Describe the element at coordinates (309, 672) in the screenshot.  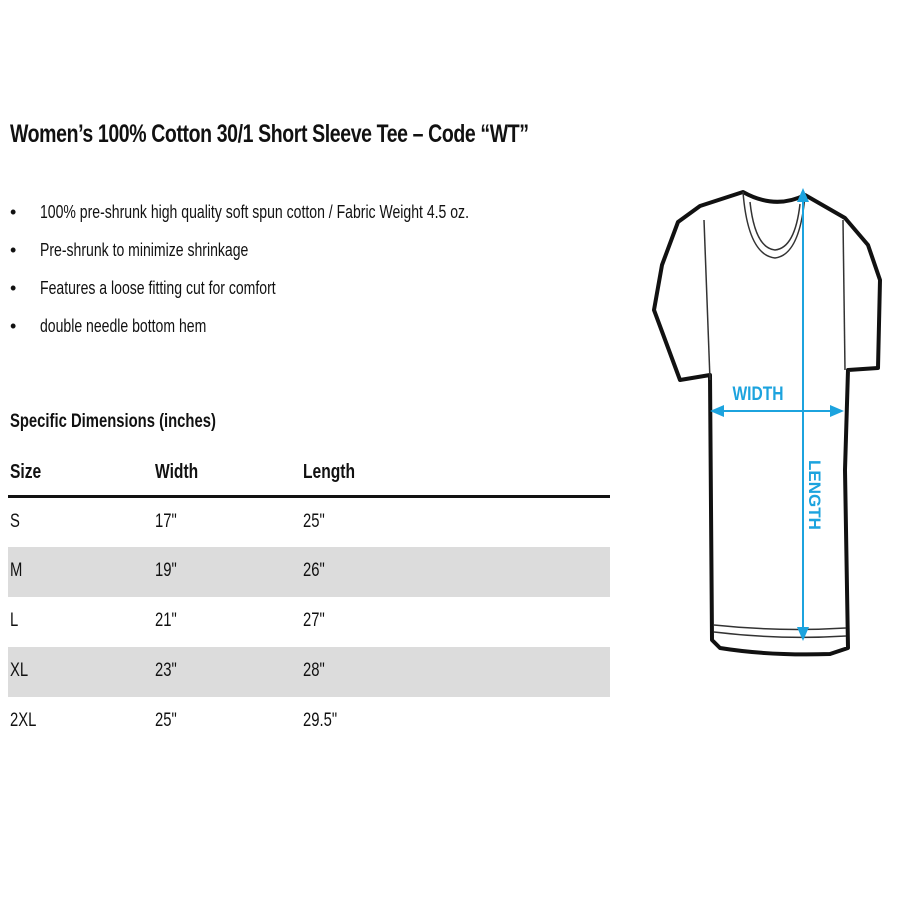
I see `table-row: XL 23" 28"` at that location.